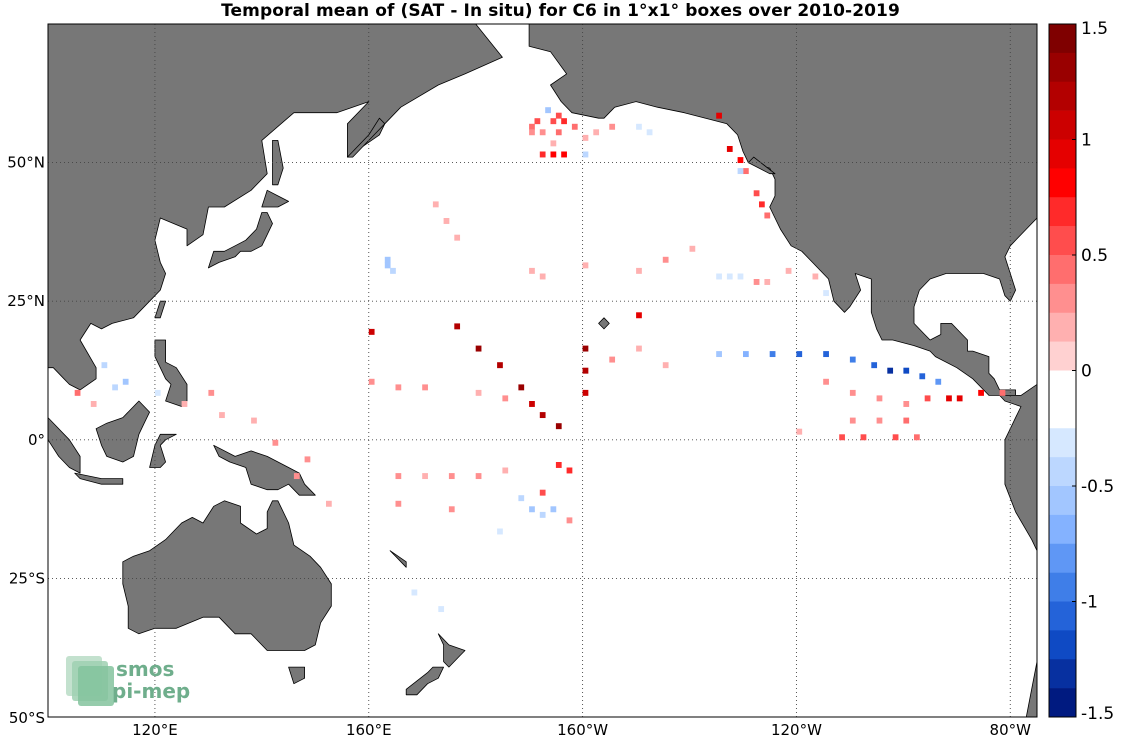 The width and height of the screenshot is (1121, 738). What do you see at coordinates (64, 445) in the screenshot?
I see `sumatra` at bounding box center [64, 445].